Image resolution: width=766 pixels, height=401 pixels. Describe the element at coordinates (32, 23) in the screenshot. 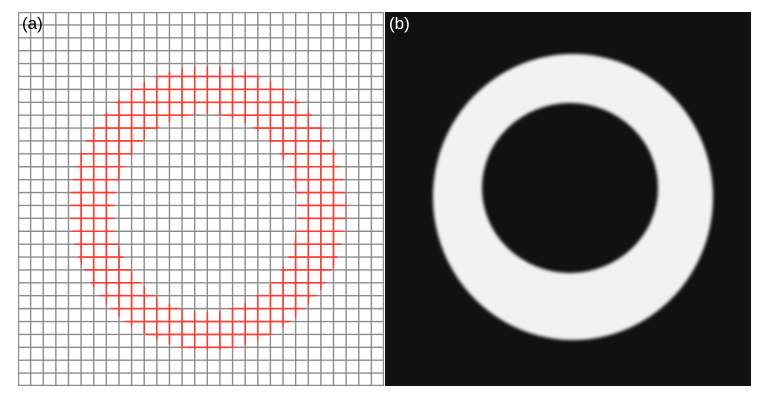

I see `panel-label-a: (a)` at that location.